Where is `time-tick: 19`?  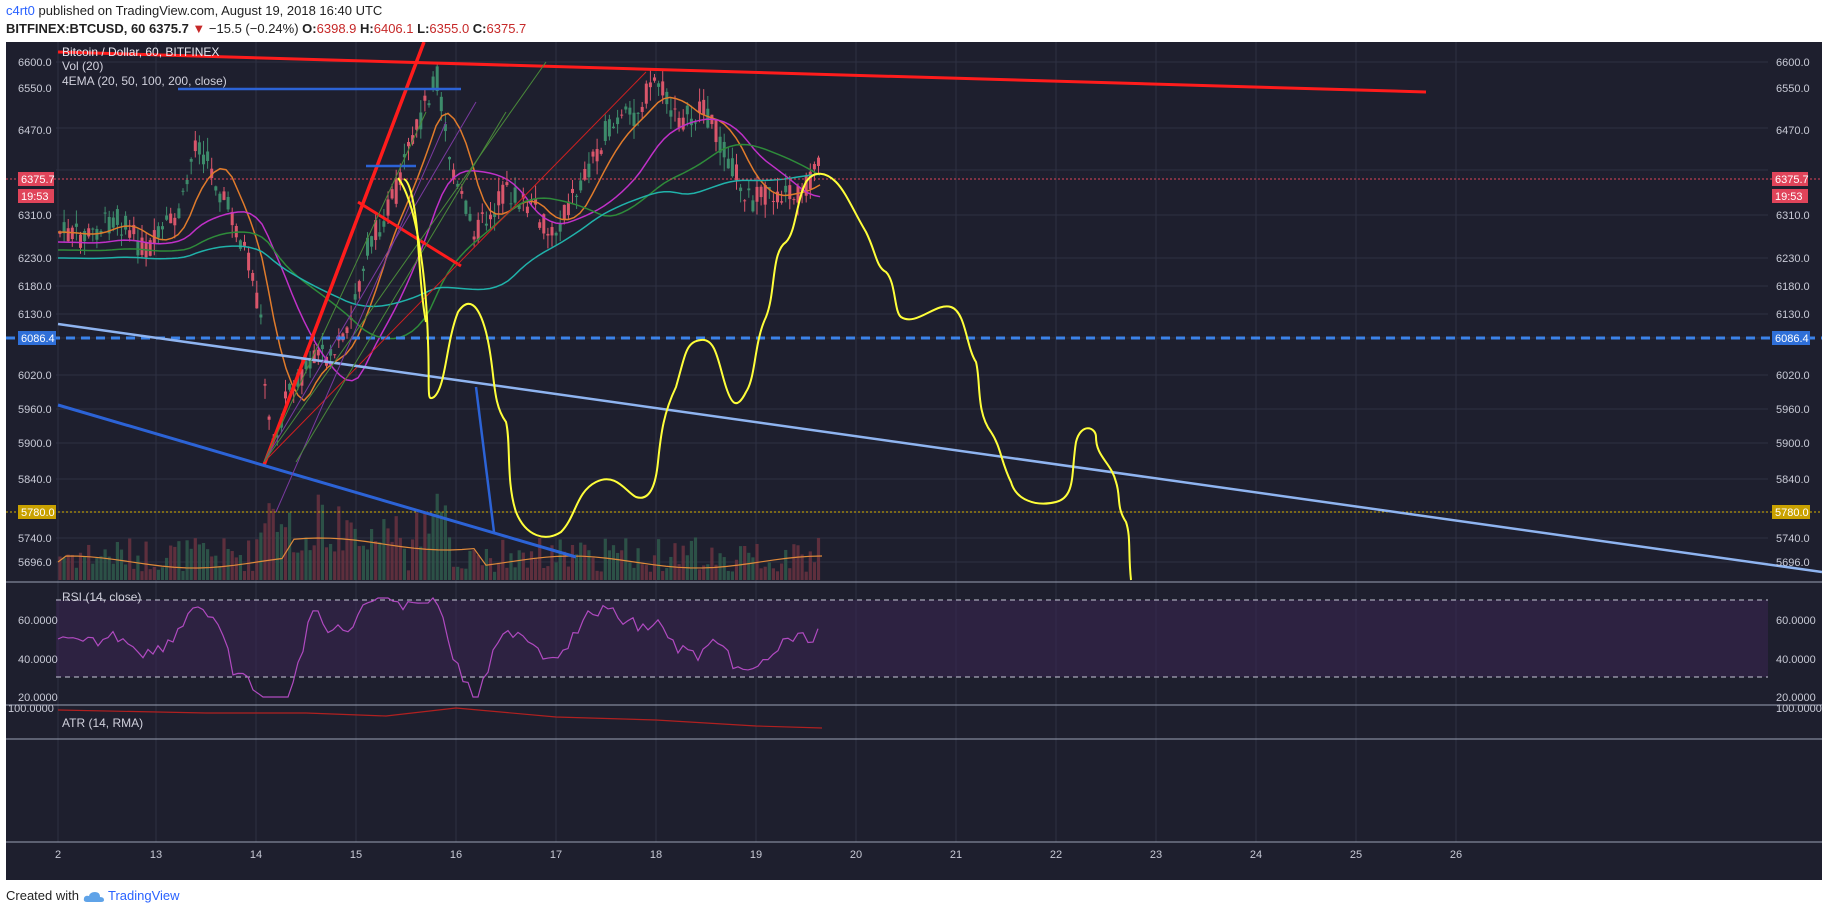 time-tick: 19 is located at coordinates (756, 855).